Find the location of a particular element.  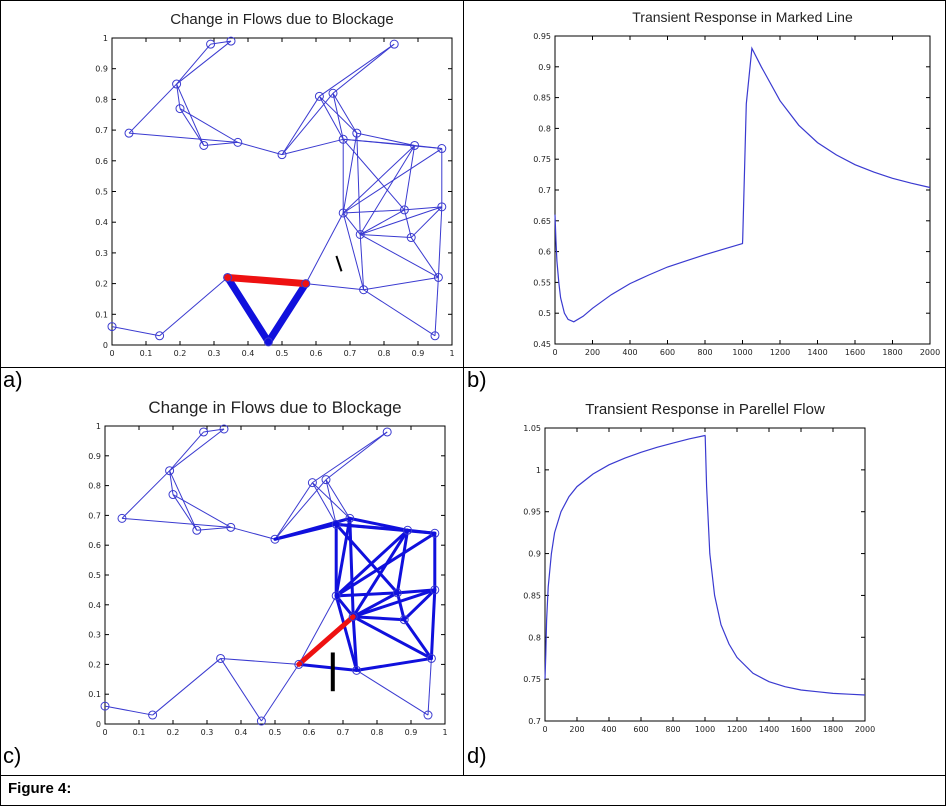

caption-divider is located at coordinates (473, 775).